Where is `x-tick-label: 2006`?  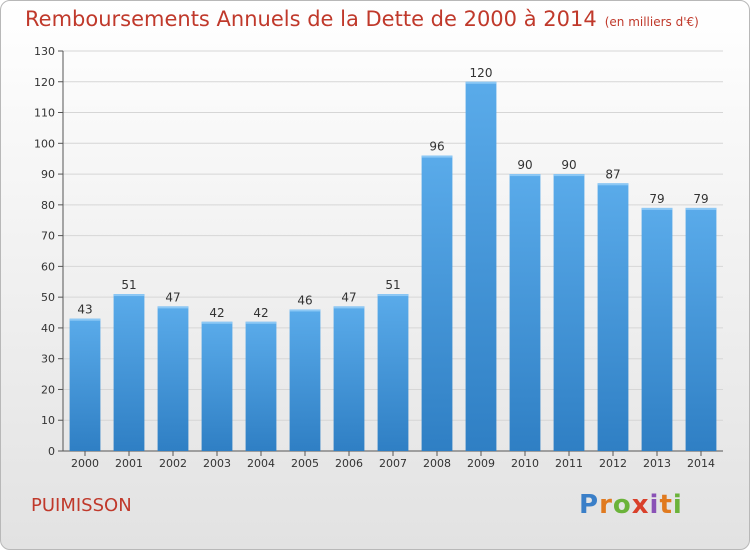 x-tick-label: 2006 is located at coordinates (349, 463).